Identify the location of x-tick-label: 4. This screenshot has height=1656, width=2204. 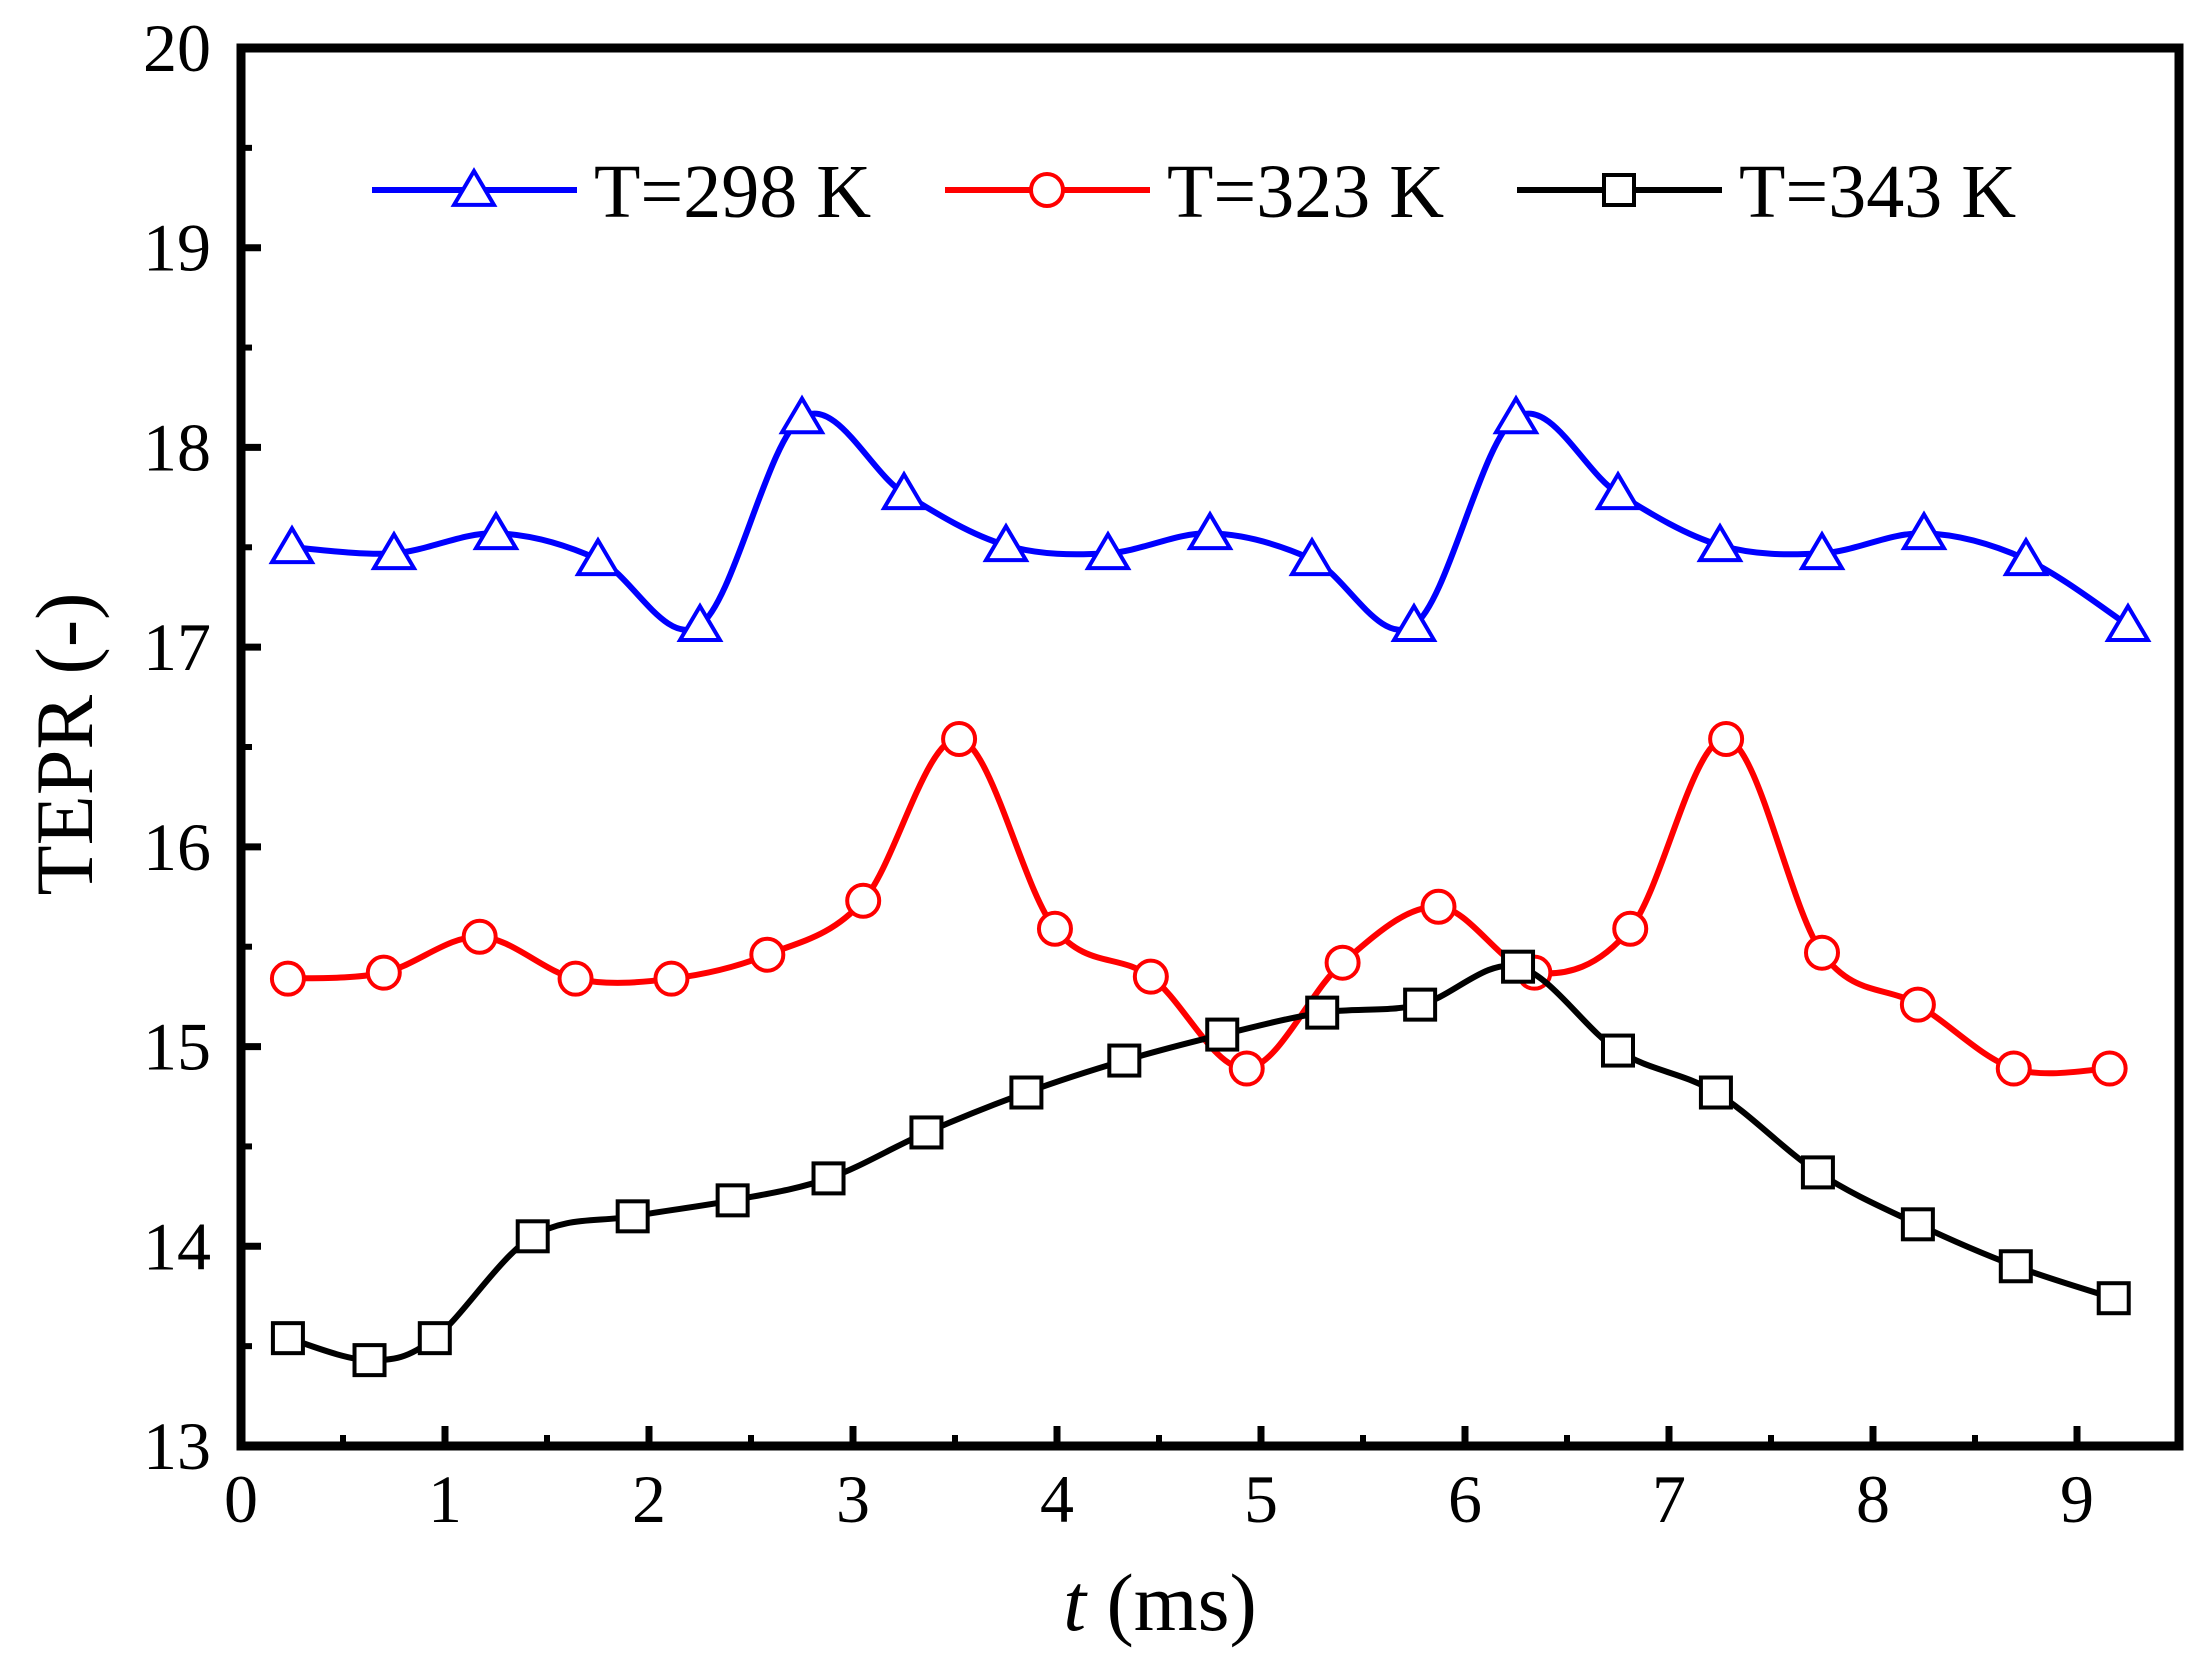
(1057, 1499).